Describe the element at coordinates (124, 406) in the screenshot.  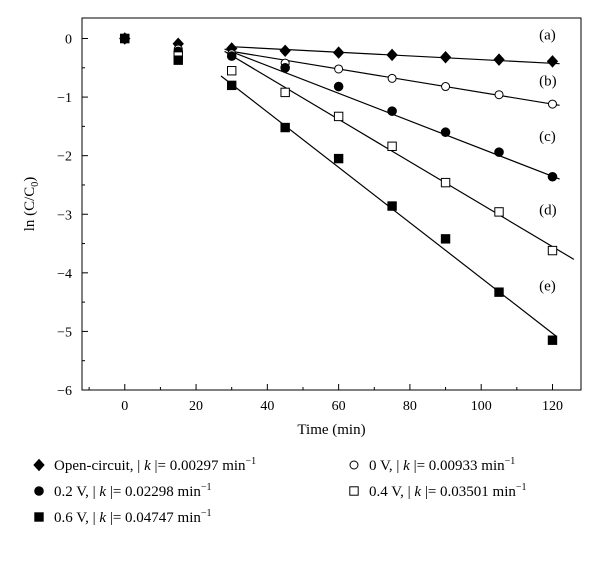
I see `x-tick-label: 0` at that location.